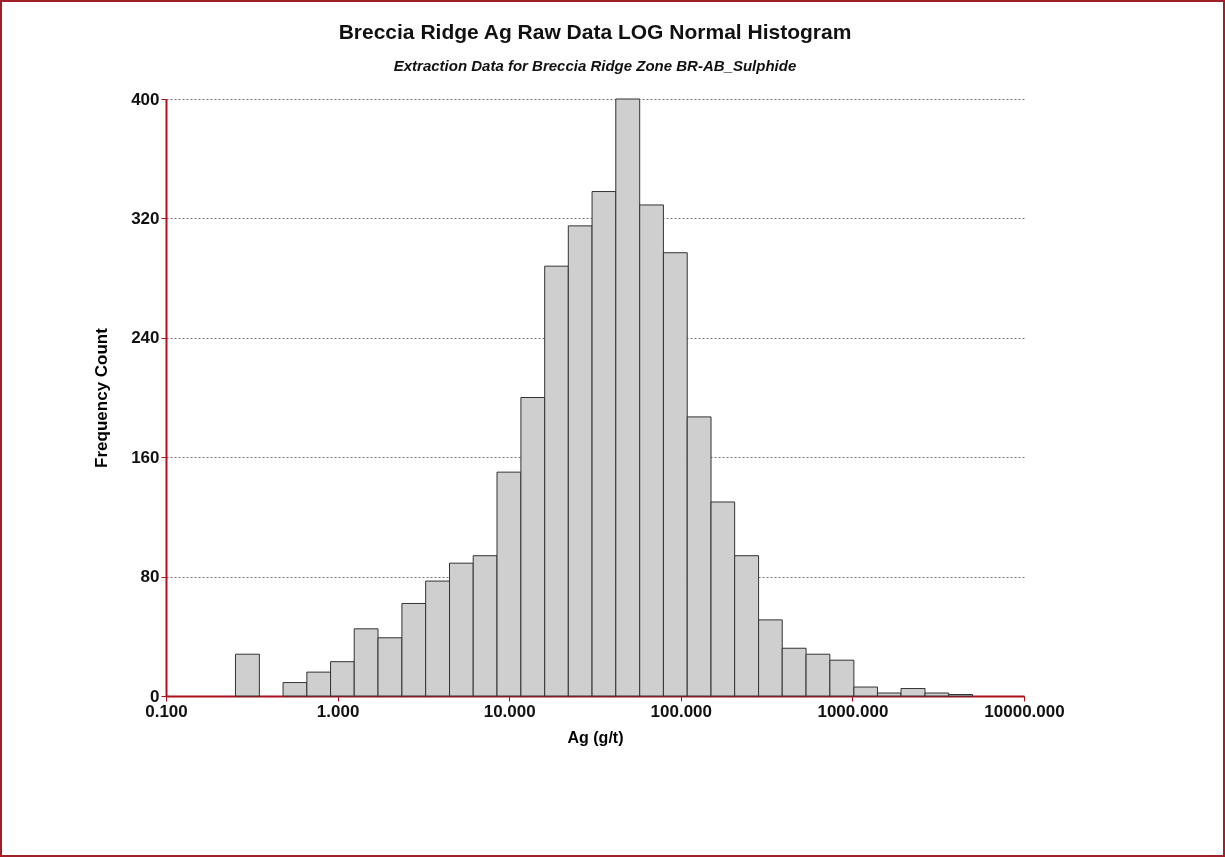 The image size is (1225, 857). Describe the element at coordinates (595, 31) in the screenshot. I see `chart-title: Breccia Ridge Ag Raw Data LOG Normal Histogram` at that location.